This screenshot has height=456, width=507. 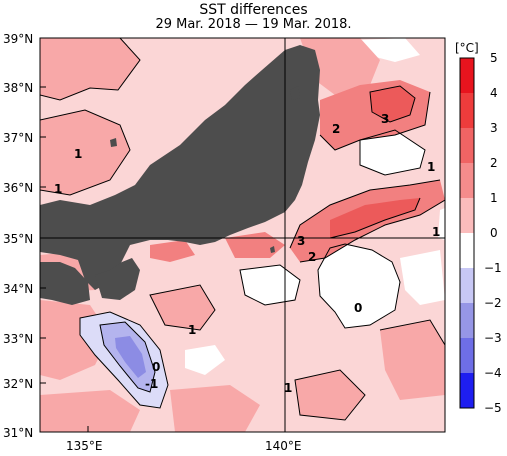 I want to click on colorbar-frame, so click(x=467, y=233).